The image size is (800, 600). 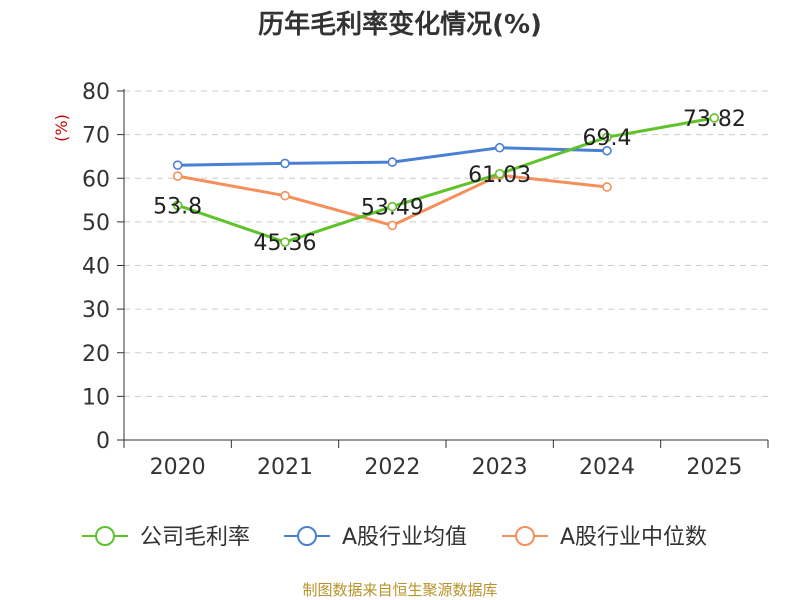 What do you see at coordinates (400, 25) in the screenshot?
I see `chart-title: 历年毛利率变化情况(%)` at bounding box center [400, 25].